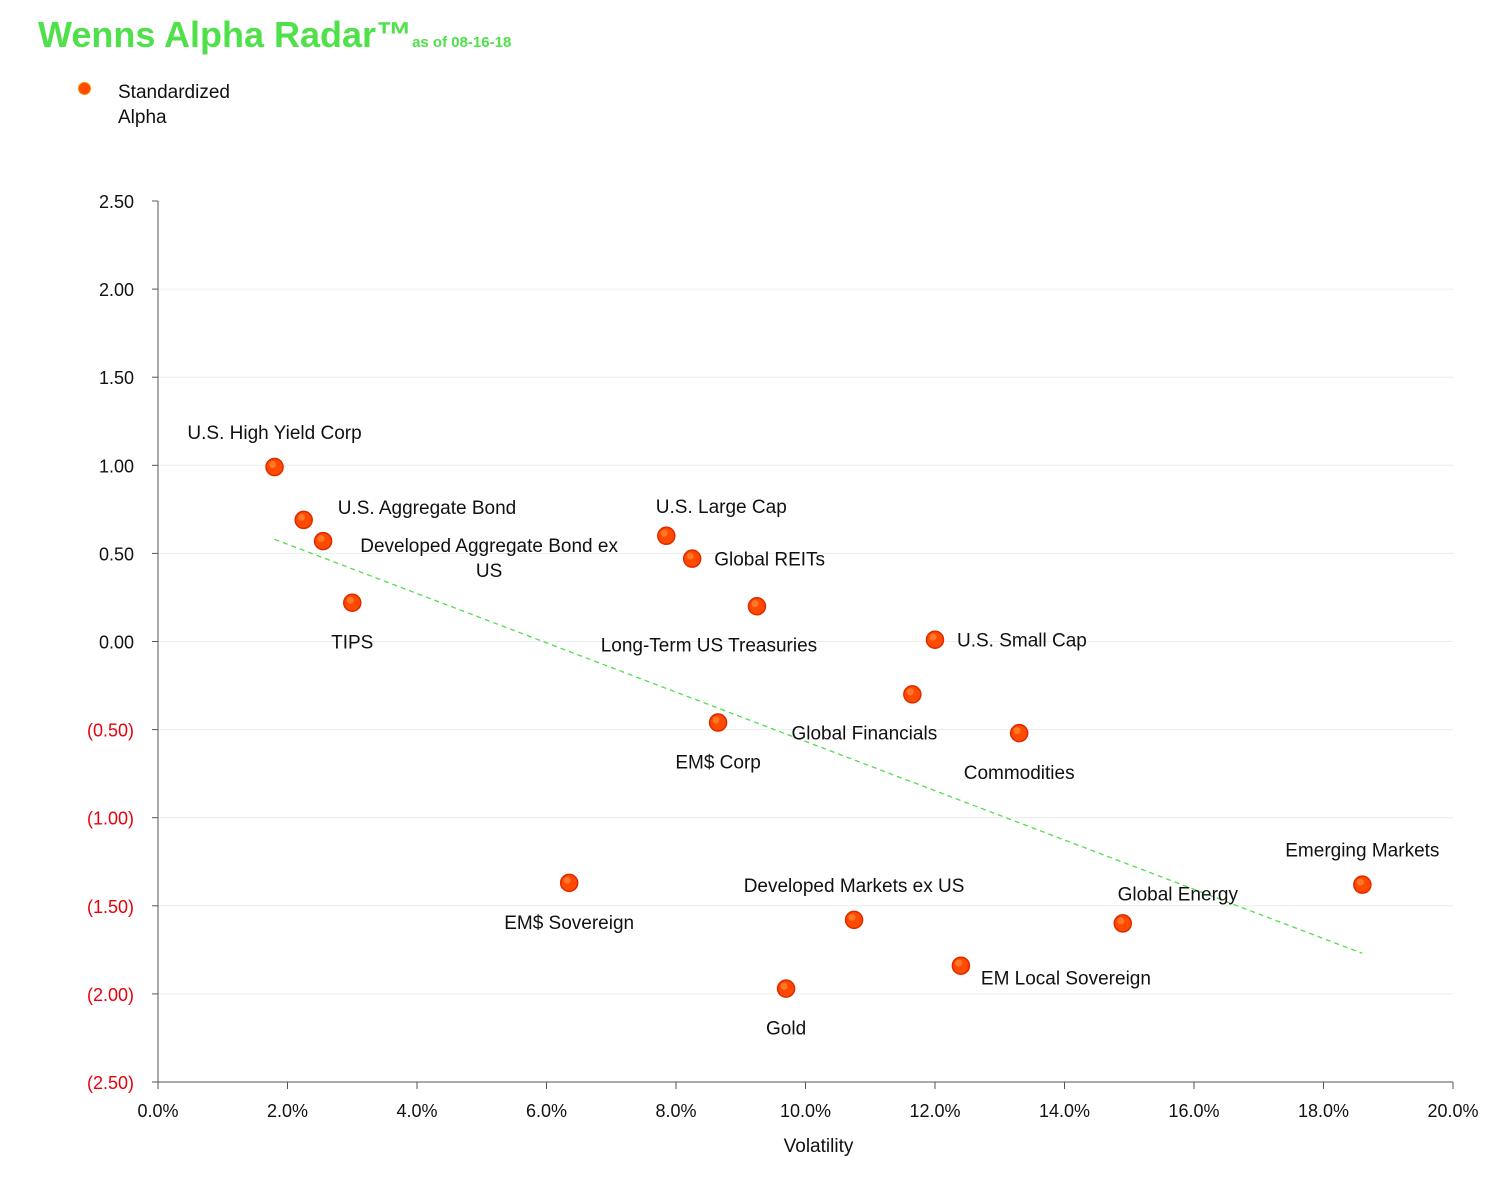 Image resolution: width=1510 pixels, height=1183 pixels. What do you see at coordinates (416, 1111) in the screenshot?
I see `x-tick-label: 4.0%` at bounding box center [416, 1111].